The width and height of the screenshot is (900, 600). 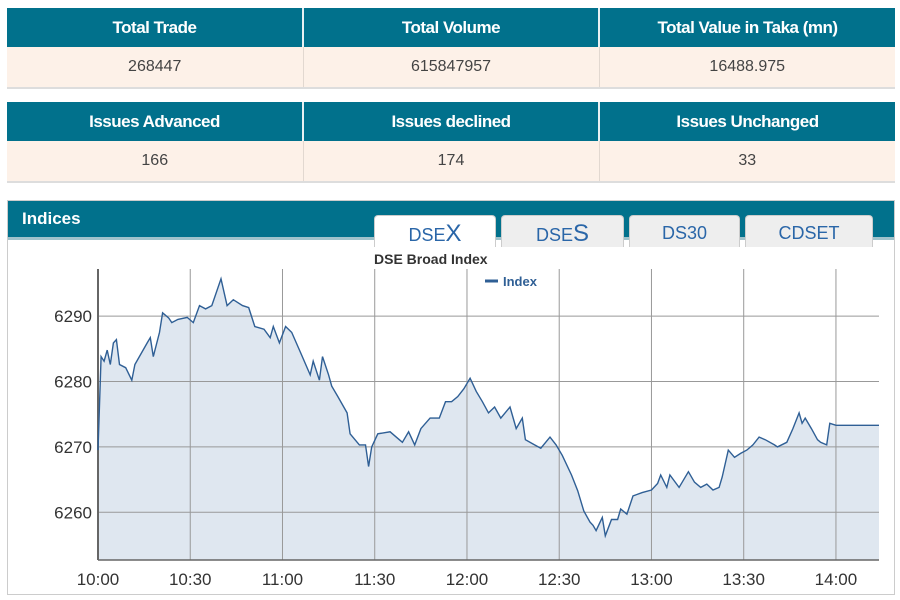 What do you see at coordinates (427, 235) in the screenshot?
I see `tab-dsex-prefix: DSE` at bounding box center [427, 235].